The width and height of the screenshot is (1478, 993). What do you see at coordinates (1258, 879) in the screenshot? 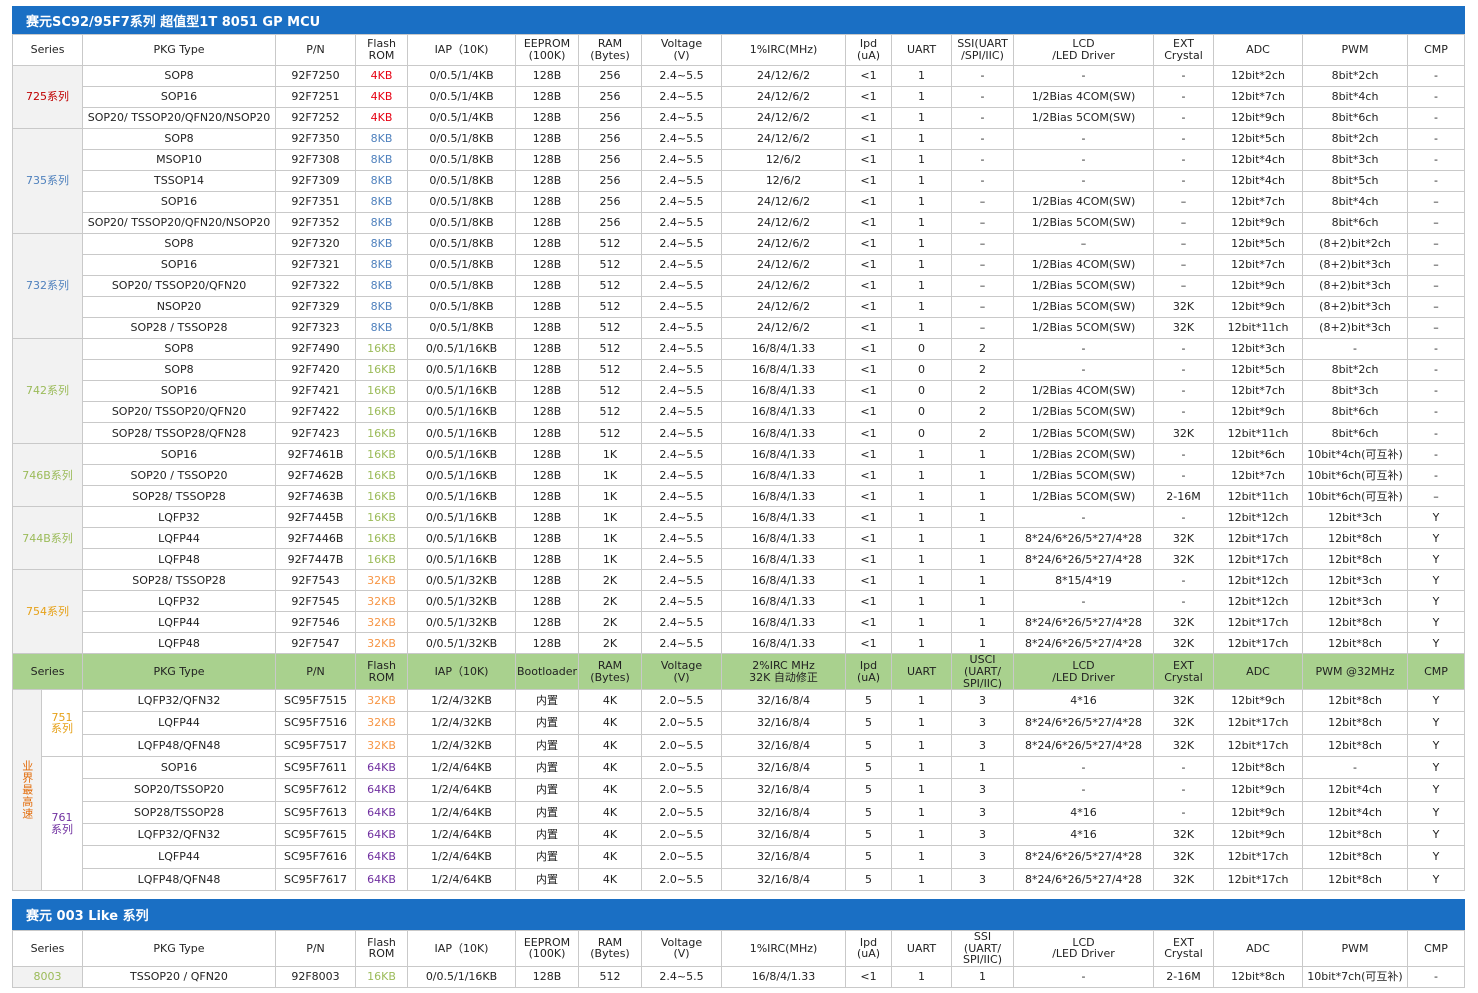
I see `adc-cell: 12bit*17ch` at bounding box center [1258, 879].